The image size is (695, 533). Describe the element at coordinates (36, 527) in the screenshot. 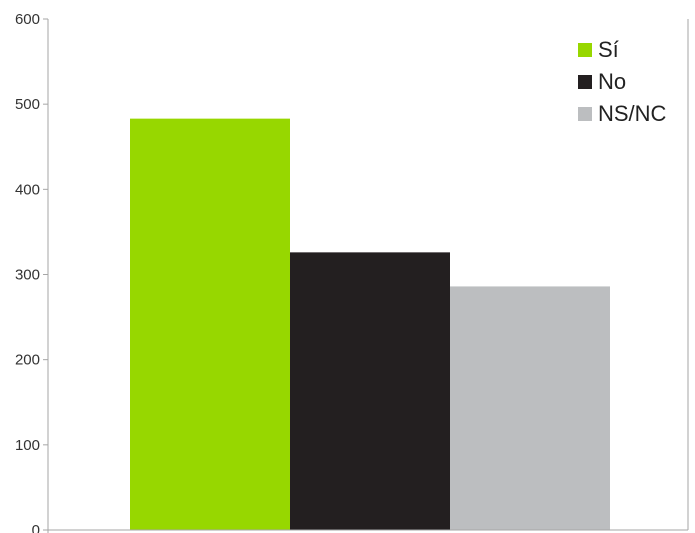

I see `y-tick-label: 0` at that location.